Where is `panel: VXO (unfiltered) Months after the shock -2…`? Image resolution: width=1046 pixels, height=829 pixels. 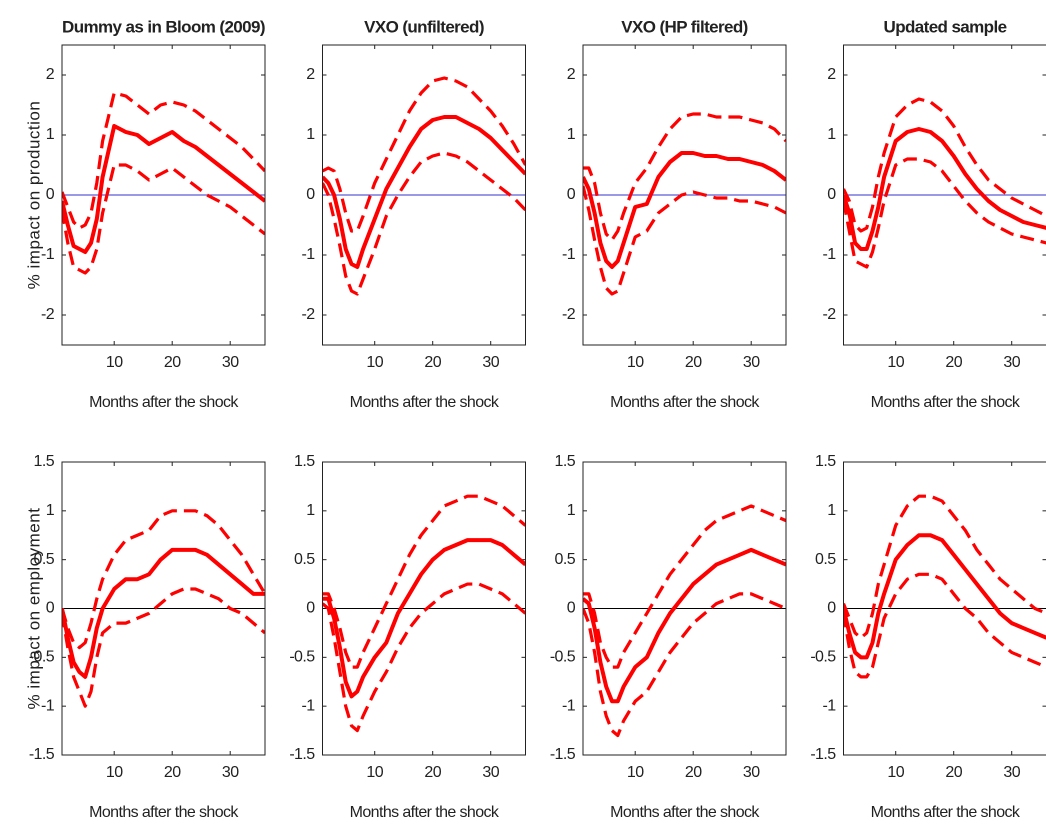 panel: VXO (unfiltered) Months after the shock -2… is located at coordinates (413, 214).